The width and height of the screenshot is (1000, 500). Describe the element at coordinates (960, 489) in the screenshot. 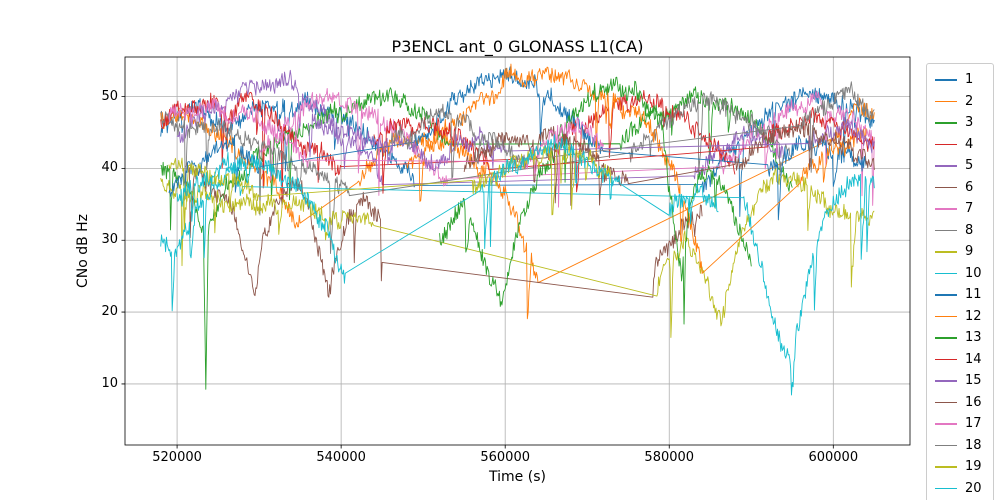

I see `legend-item: 20` at that location.